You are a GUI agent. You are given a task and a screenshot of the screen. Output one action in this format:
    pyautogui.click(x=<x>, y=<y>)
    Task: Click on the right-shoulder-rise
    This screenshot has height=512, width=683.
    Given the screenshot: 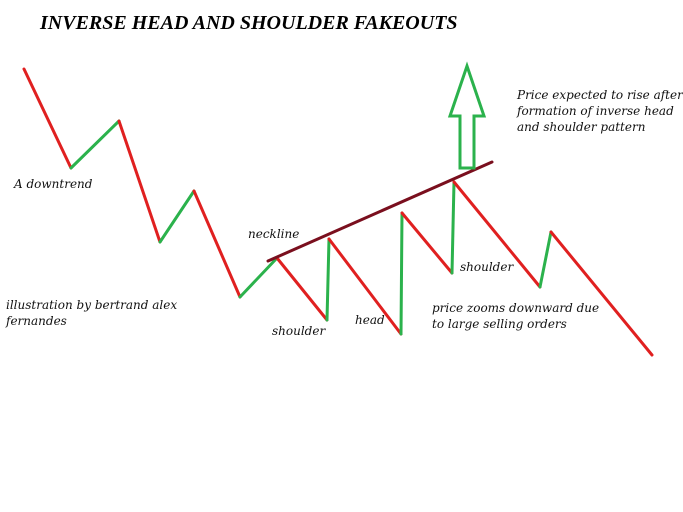 What is the action you would take?
    pyautogui.click(x=453, y=227)
    